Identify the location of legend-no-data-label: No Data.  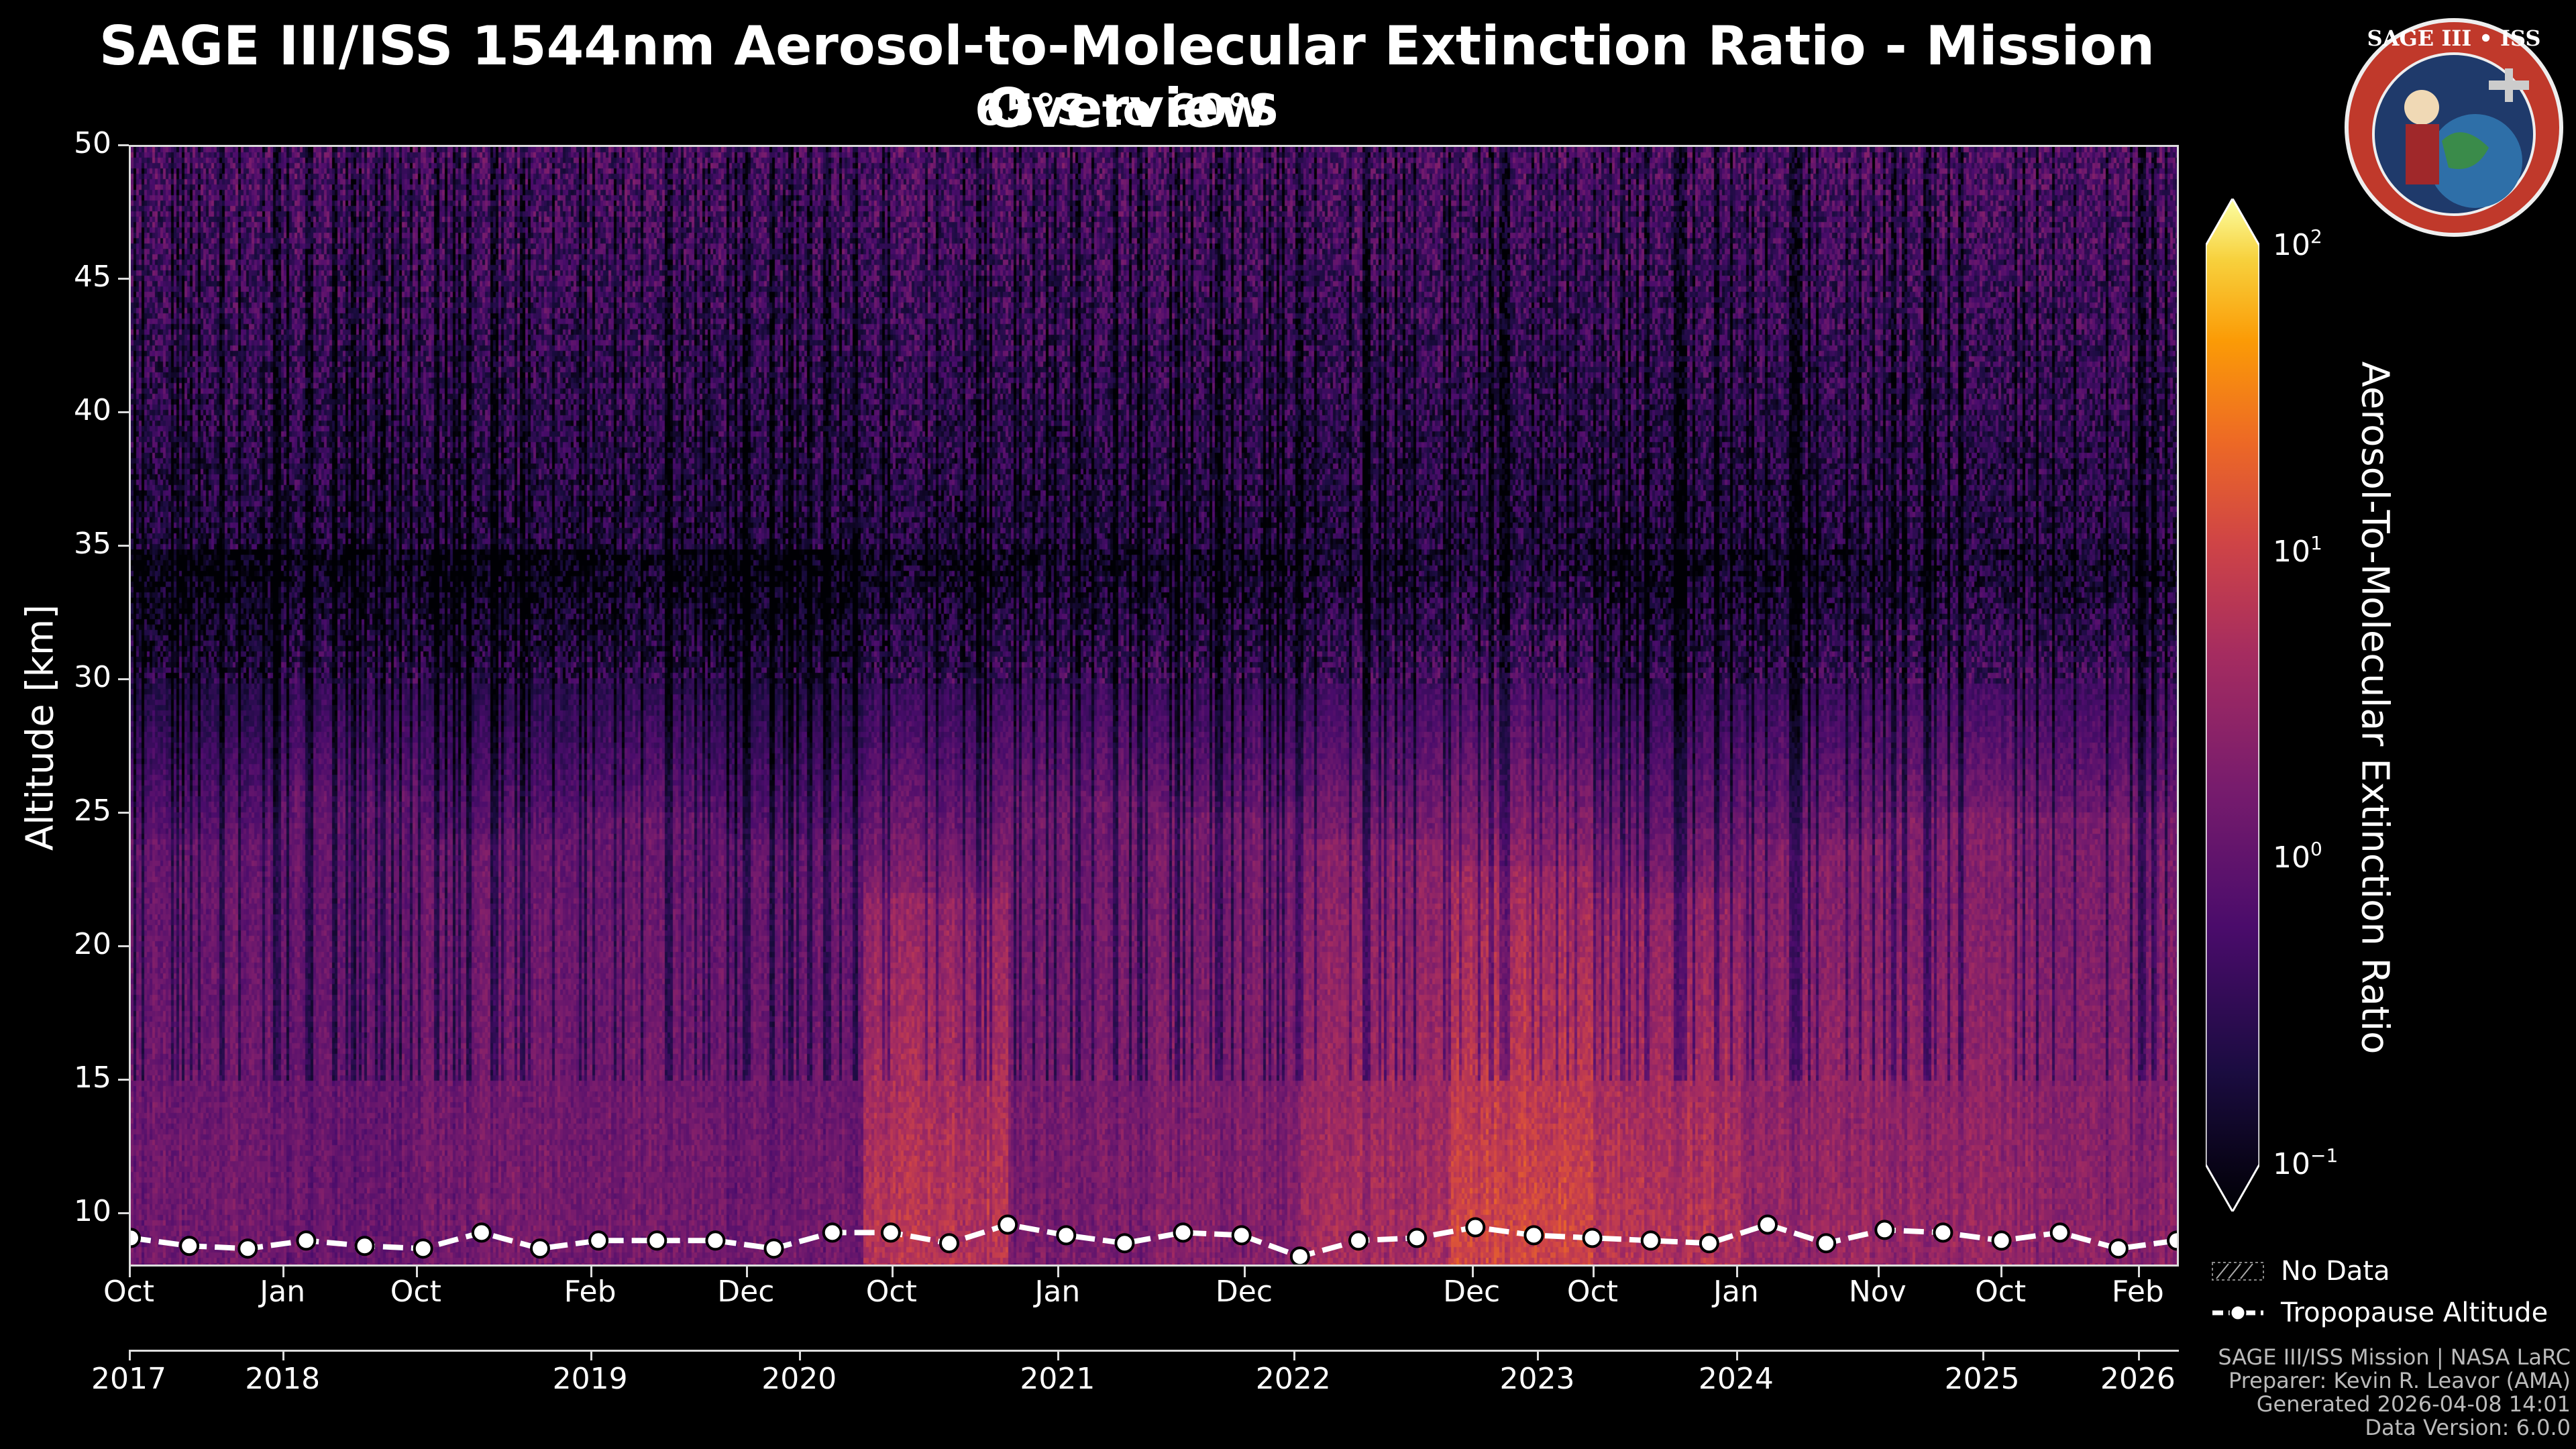
(2335, 1271).